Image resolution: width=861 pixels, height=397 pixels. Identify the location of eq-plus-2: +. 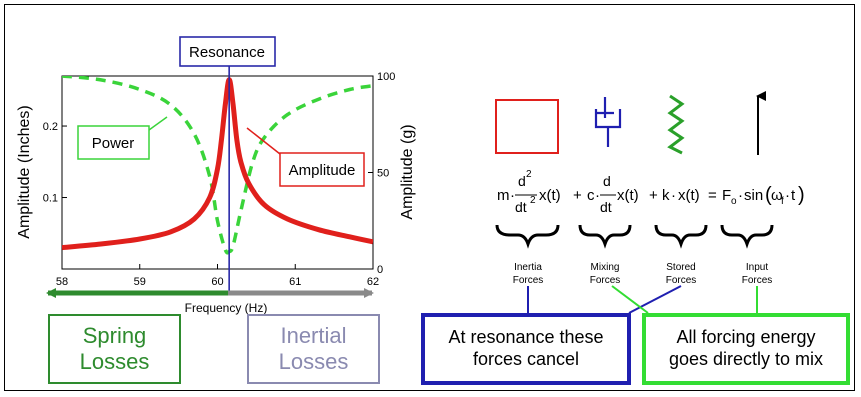
(653, 195).